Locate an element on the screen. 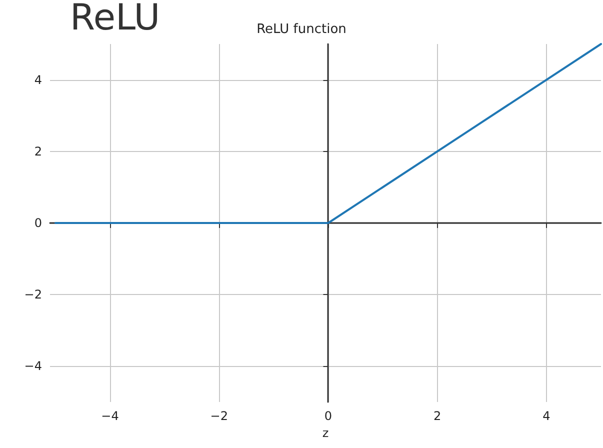 The width and height of the screenshot is (603, 448). x-tick-label: −2 is located at coordinates (219, 416).